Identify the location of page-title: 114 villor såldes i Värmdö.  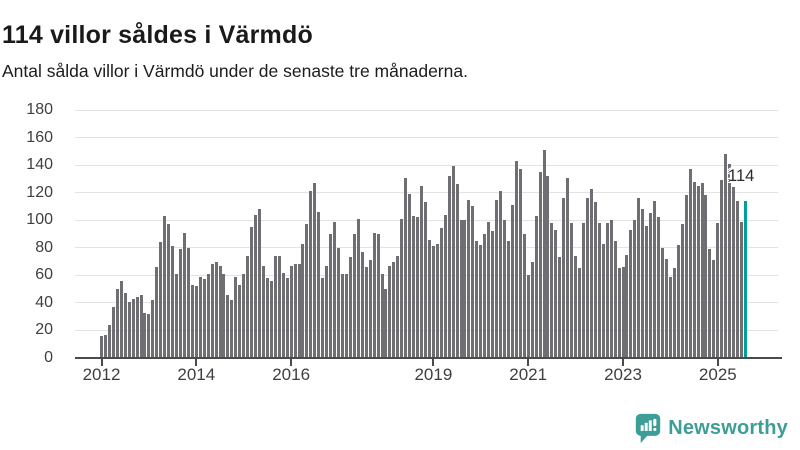
(157, 34).